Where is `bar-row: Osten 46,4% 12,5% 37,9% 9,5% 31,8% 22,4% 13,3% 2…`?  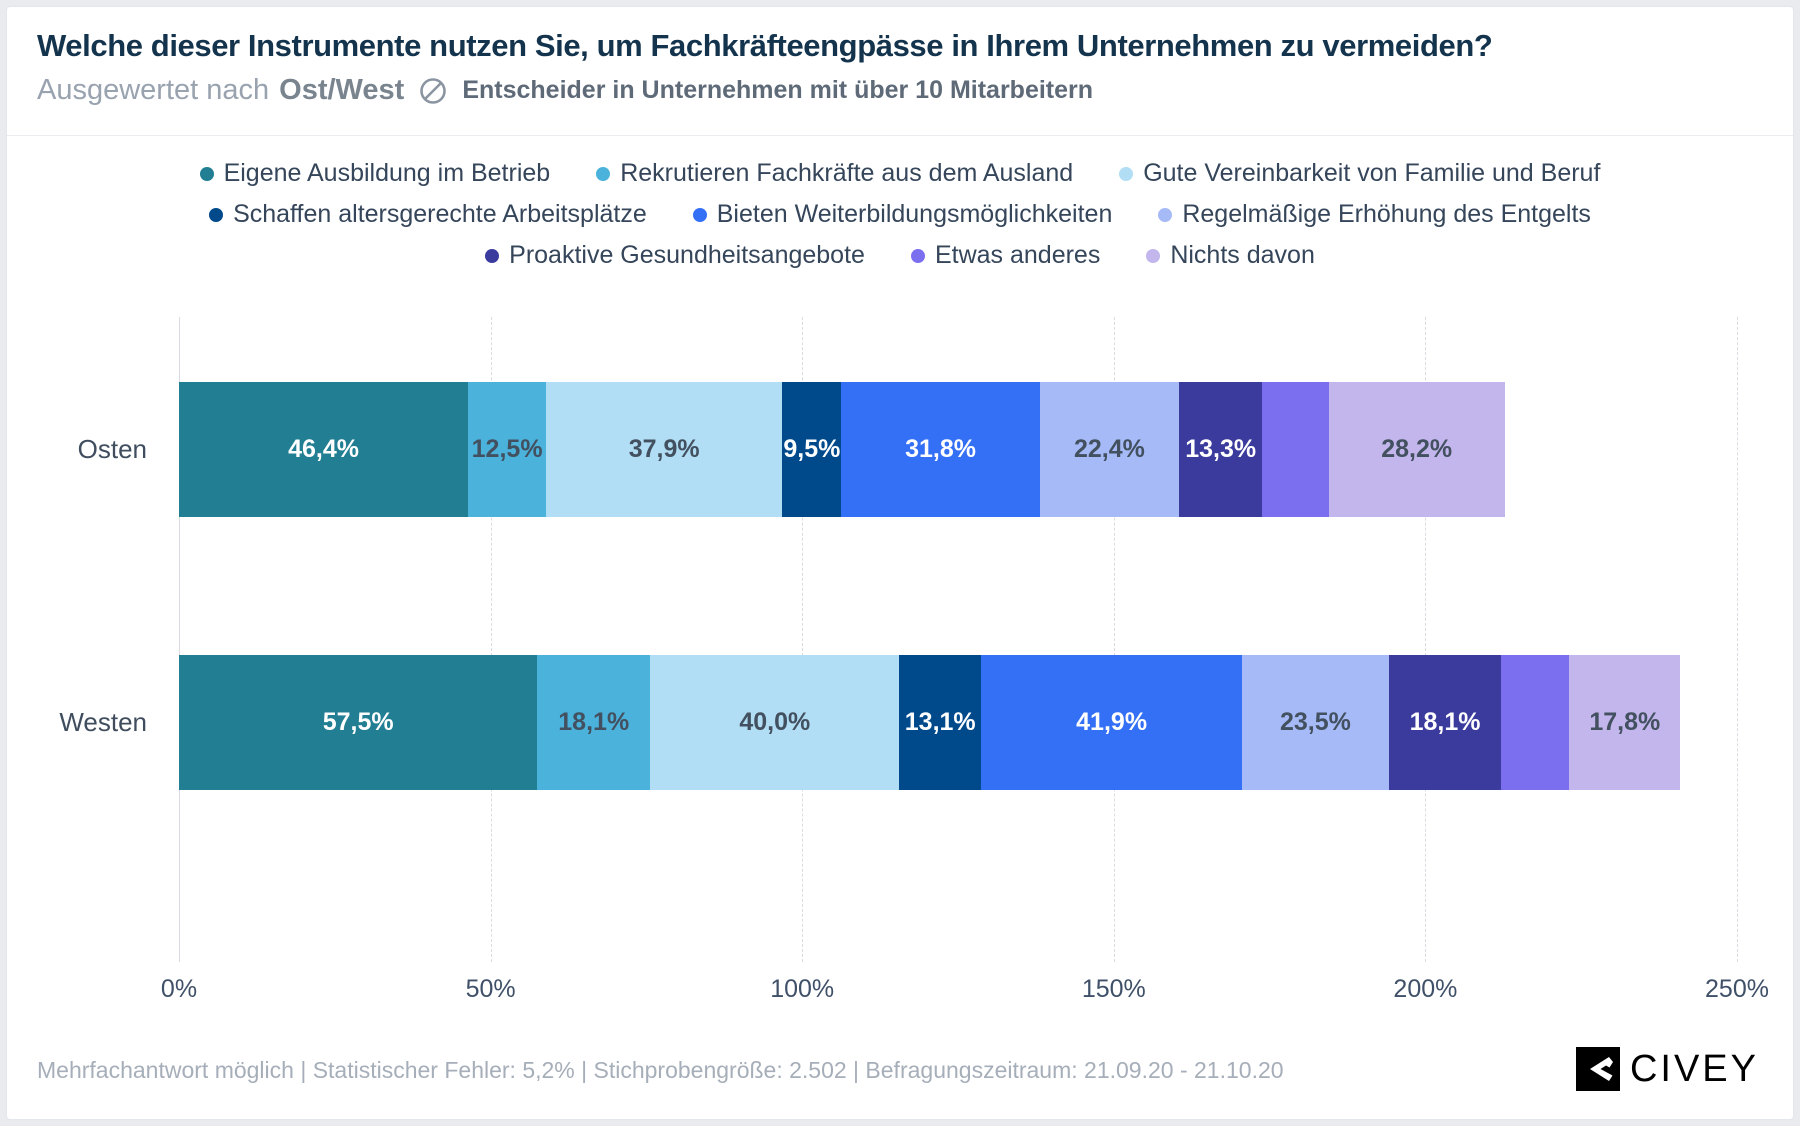
bar-row: Osten 46,4% 12,5% 37,9% 9,5% 31,8% 22,4% 13,3% 2… is located at coordinates (900, 449).